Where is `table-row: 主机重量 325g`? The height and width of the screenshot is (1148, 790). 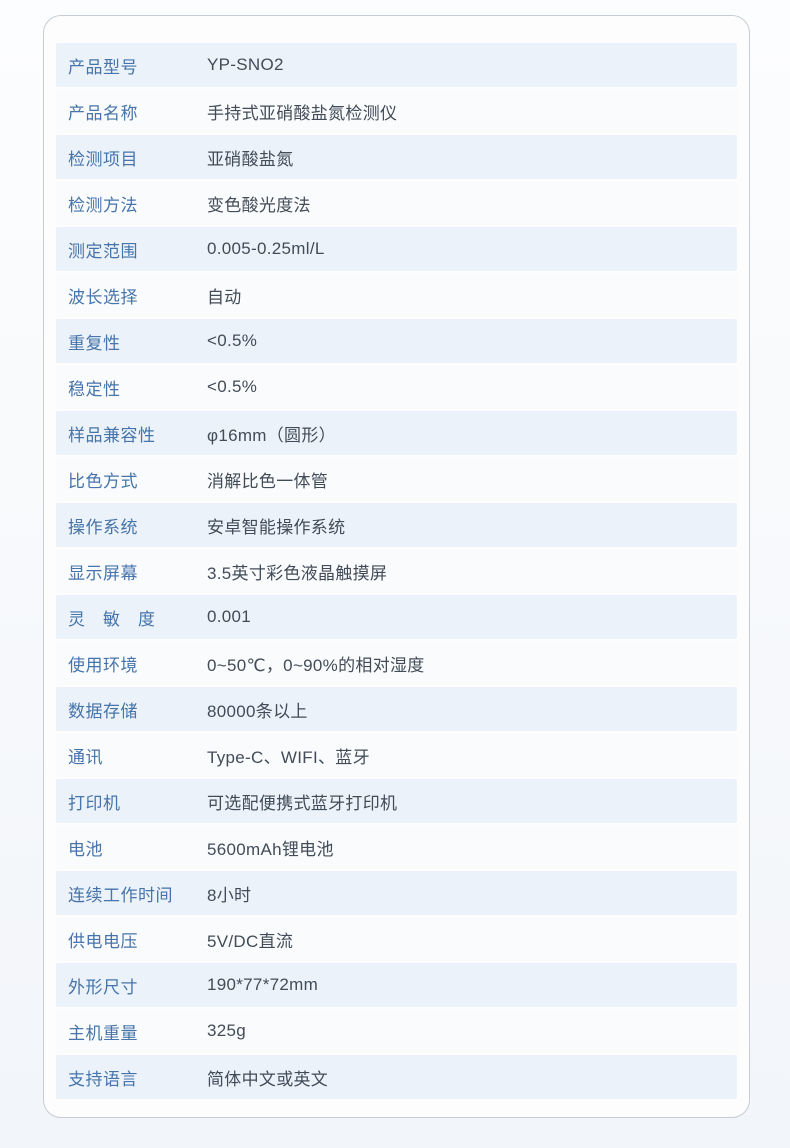
table-row: 主机重量 325g is located at coordinates (396, 1031).